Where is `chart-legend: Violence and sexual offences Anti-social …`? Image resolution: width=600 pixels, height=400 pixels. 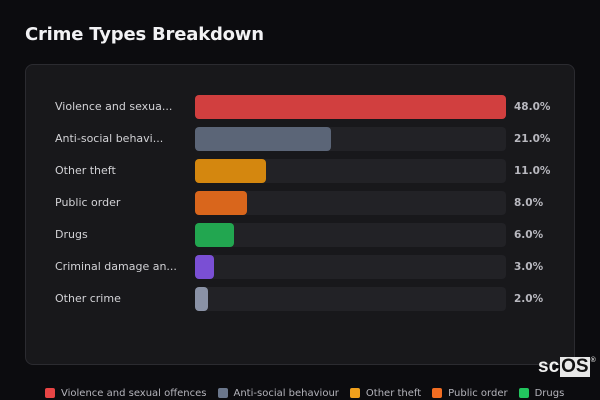 chart-legend: Violence and sexual offences Anti-social … is located at coordinates (310, 393).